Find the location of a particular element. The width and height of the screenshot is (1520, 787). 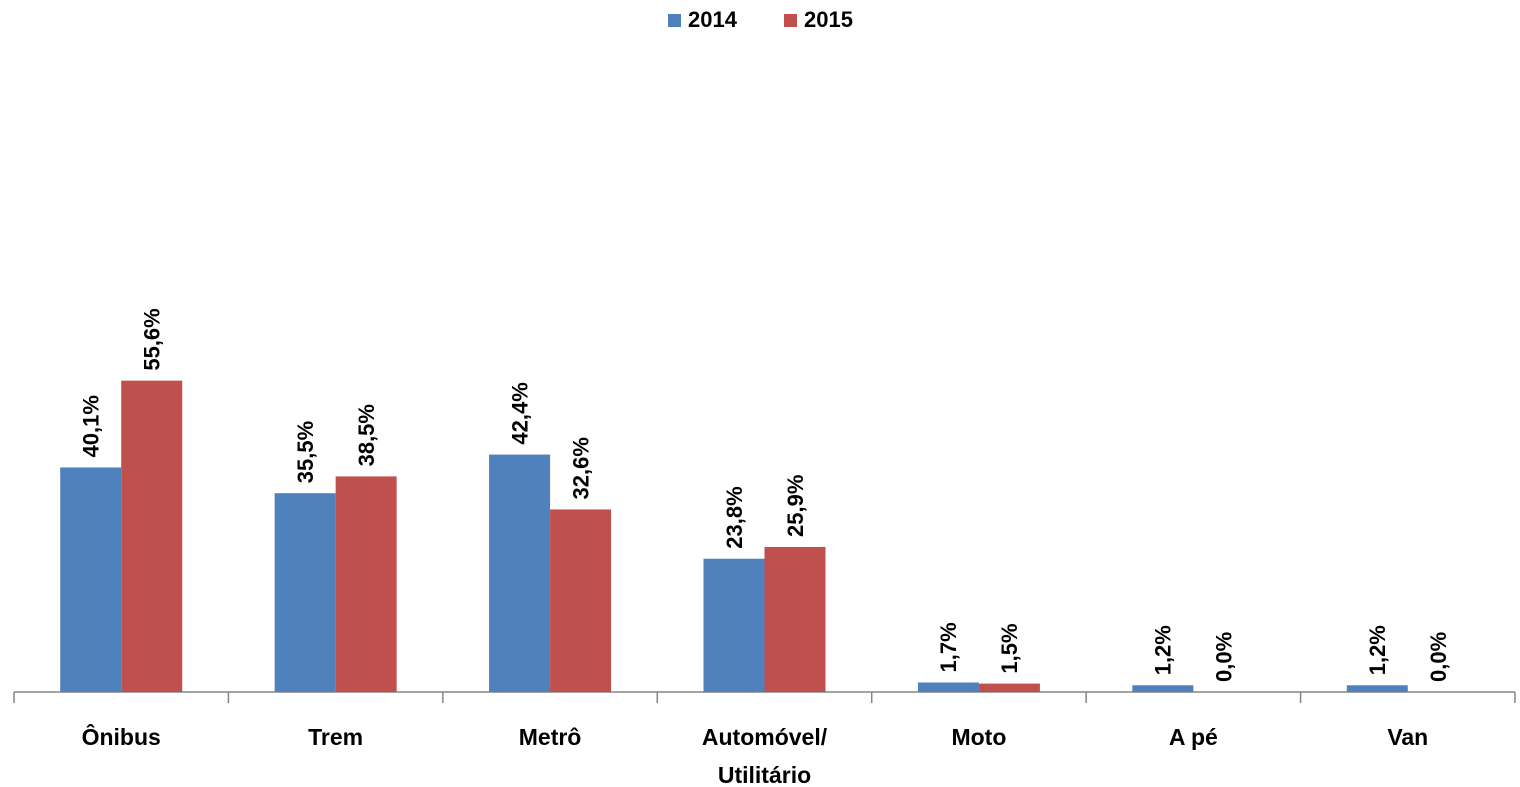

x-tick-label: A pé is located at coordinates (1193, 737).